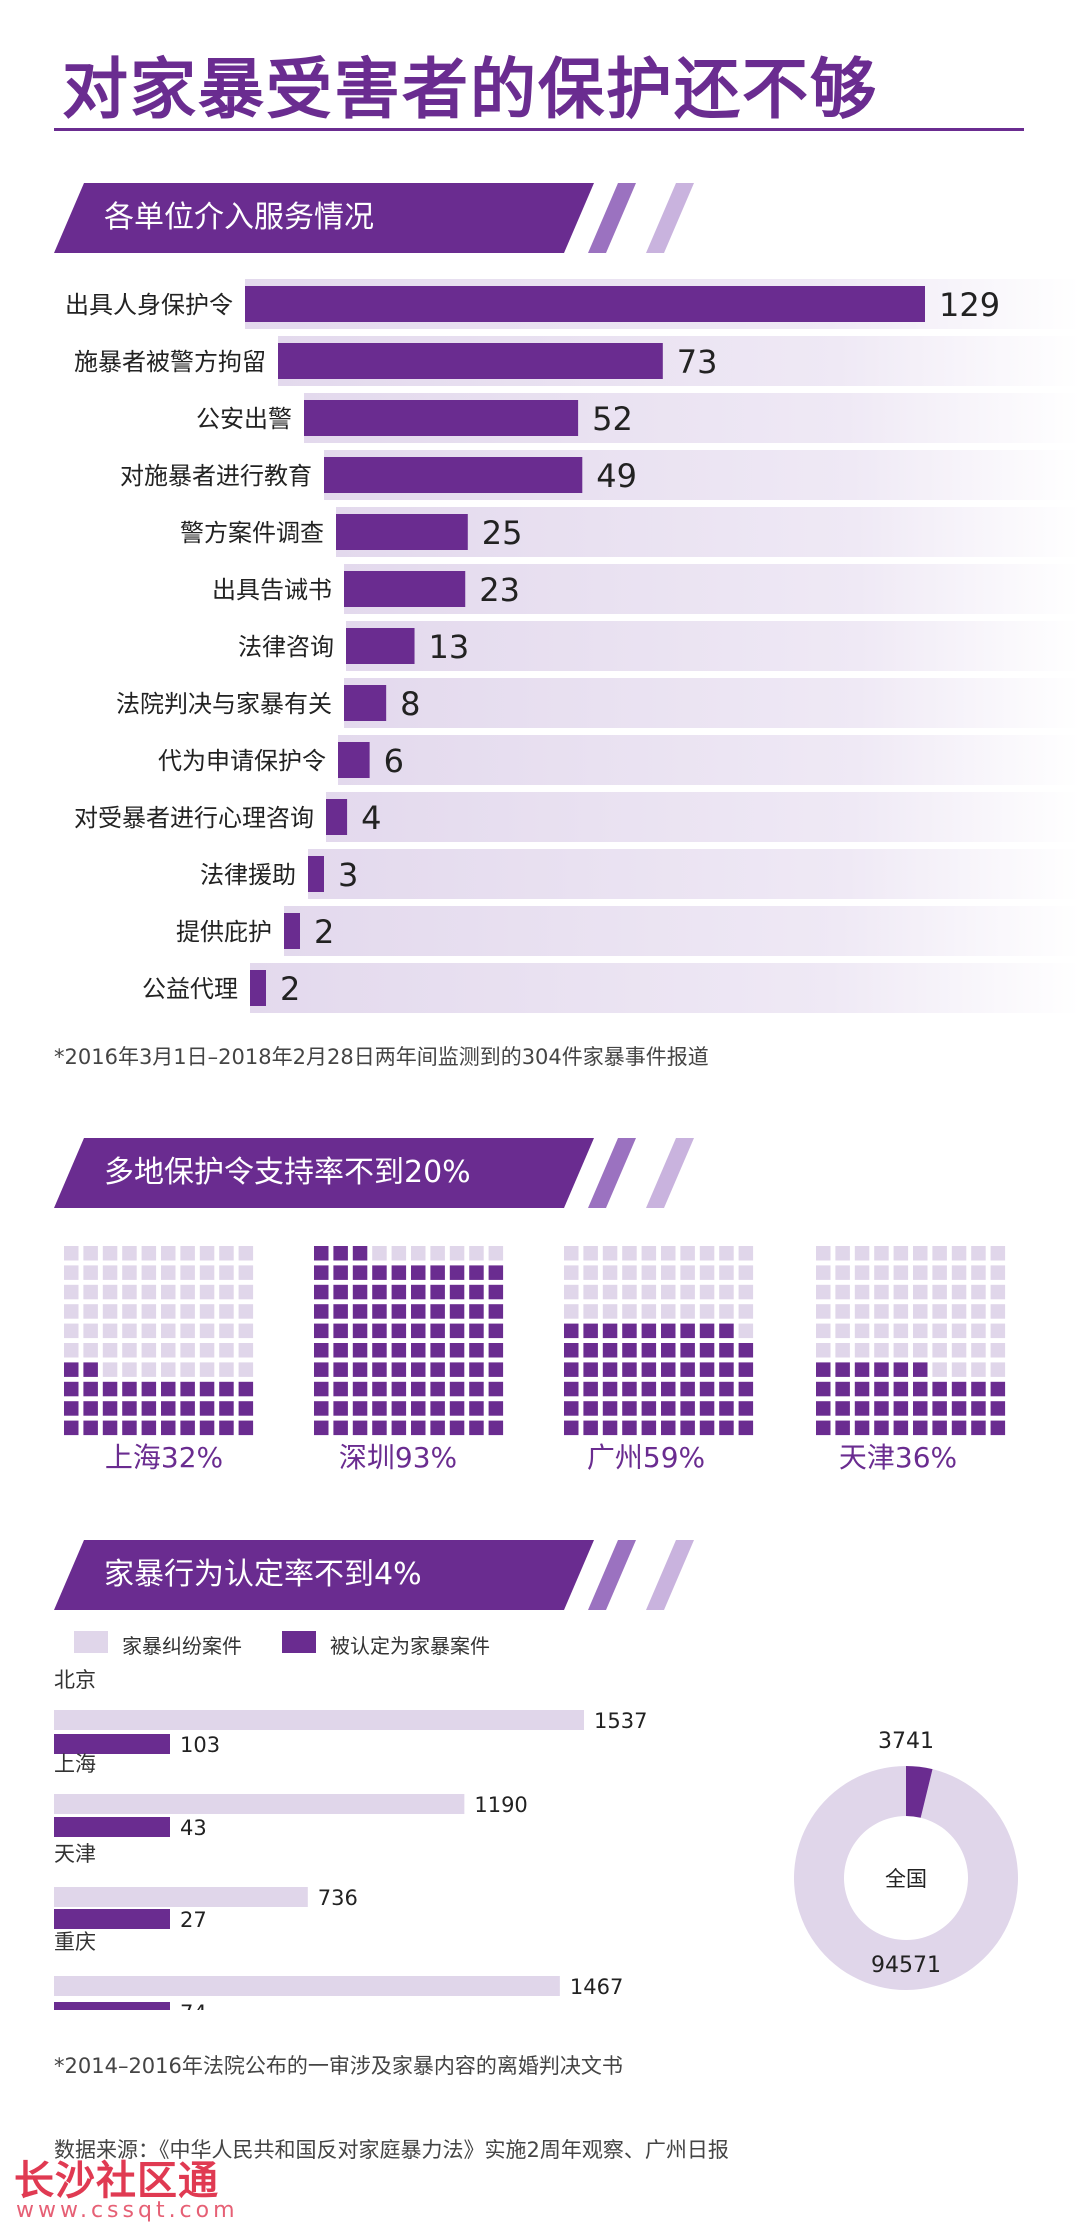 This screenshot has width=1080, height=2231. What do you see at coordinates (712, 589) in the screenshot?
I see `row-background-band` at bounding box center [712, 589].